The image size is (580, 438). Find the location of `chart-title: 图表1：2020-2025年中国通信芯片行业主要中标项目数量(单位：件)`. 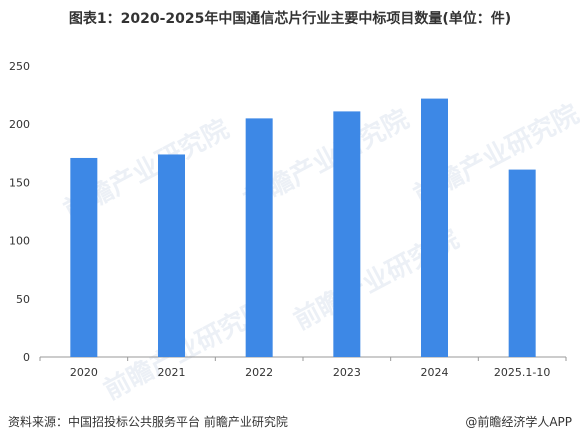

chart-title: 图表1：2020-2025年中国通信芯片行业主要中标项目数量(单位：件) is located at coordinates (290, 19).